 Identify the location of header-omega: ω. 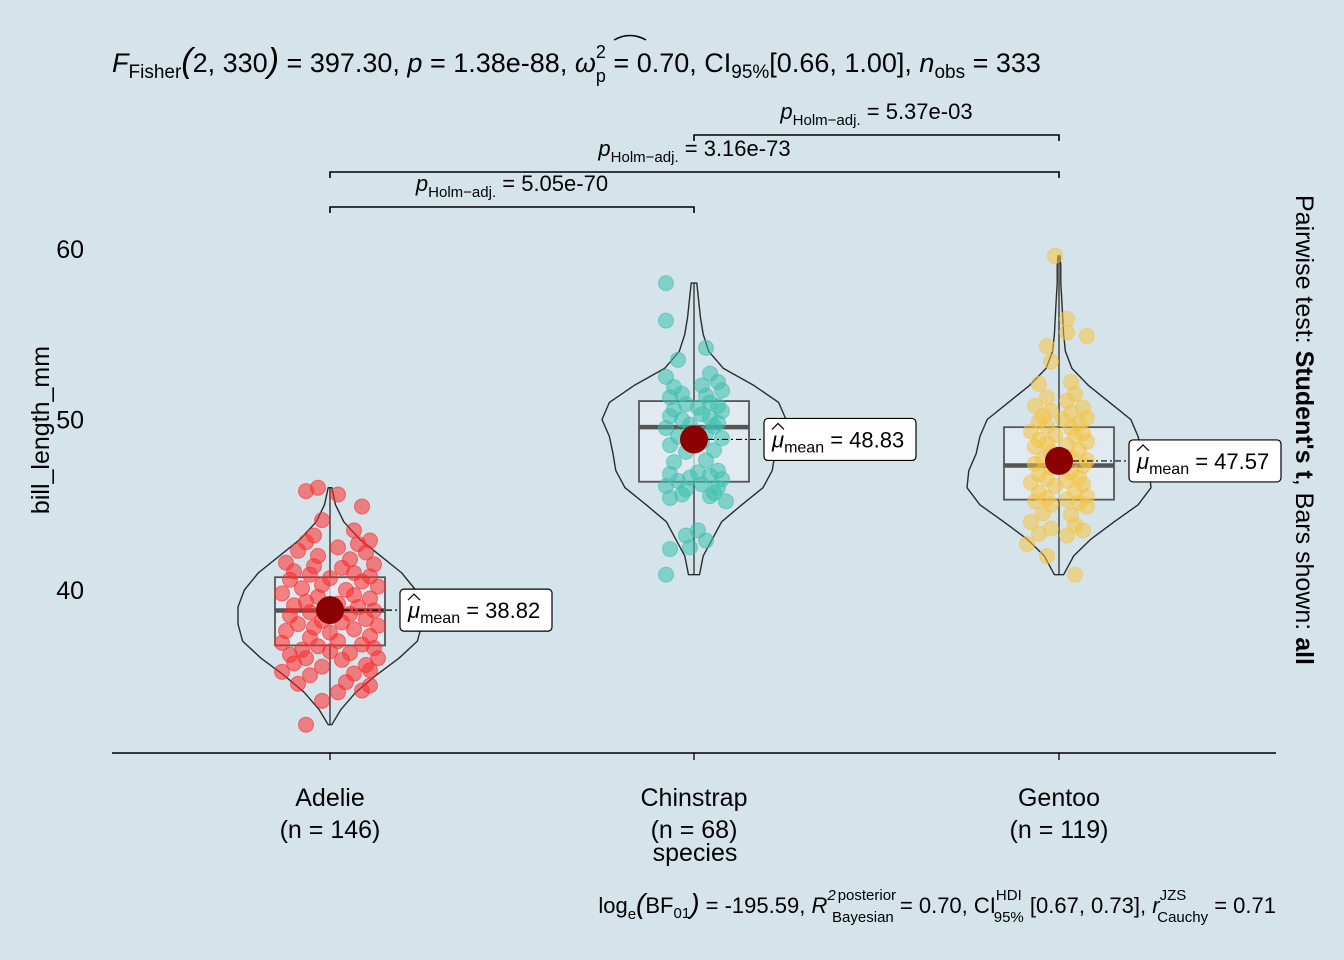
(585, 63).